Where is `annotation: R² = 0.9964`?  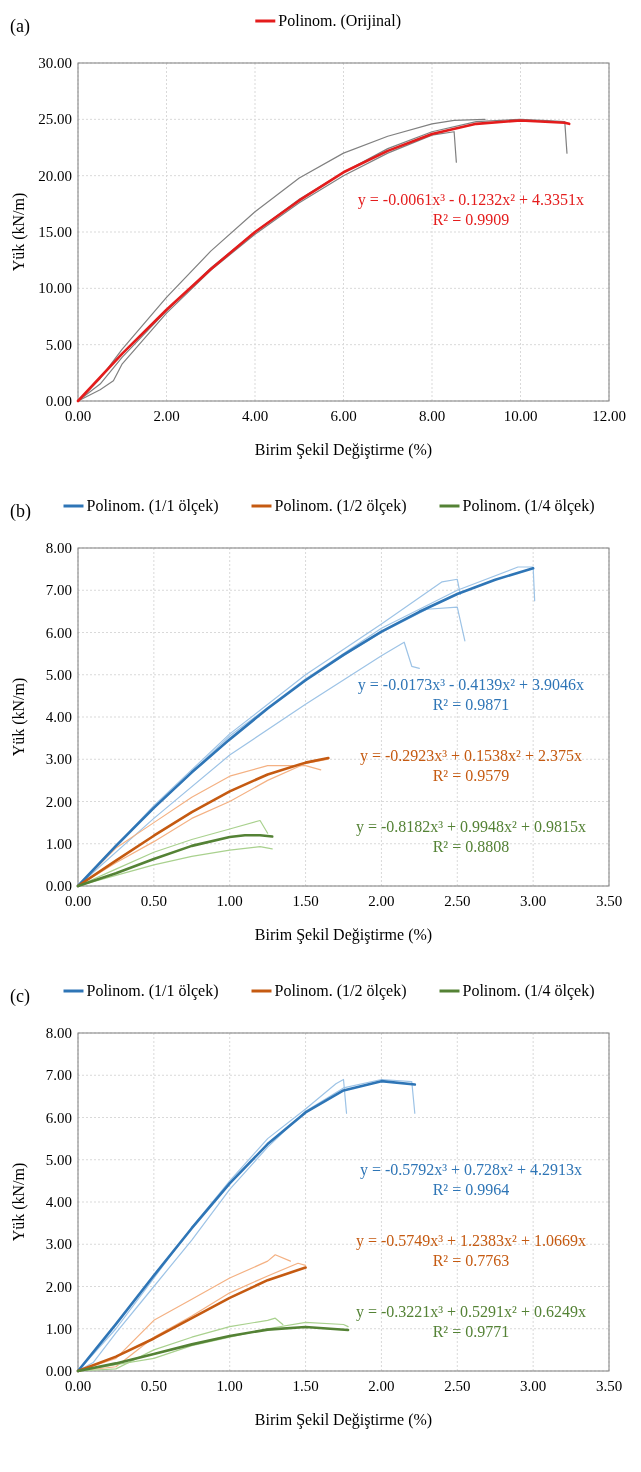
annotation: R² = 0.9964 is located at coordinates (471, 1189).